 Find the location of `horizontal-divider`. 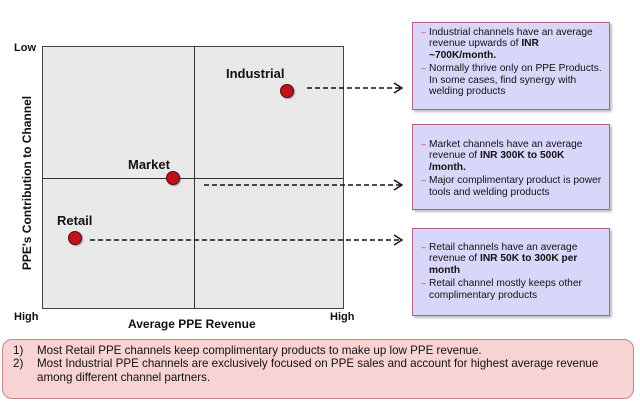

horizontal-divider is located at coordinates (193, 178).